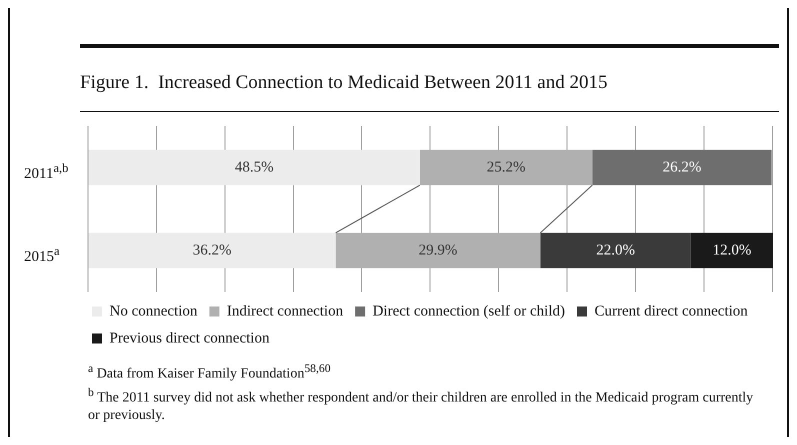 The width and height of the screenshot is (797, 445). What do you see at coordinates (46, 172) in the screenshot?
I see `y-tick-label: 2011$^{a,b}$` at bounding box center [46, 172].